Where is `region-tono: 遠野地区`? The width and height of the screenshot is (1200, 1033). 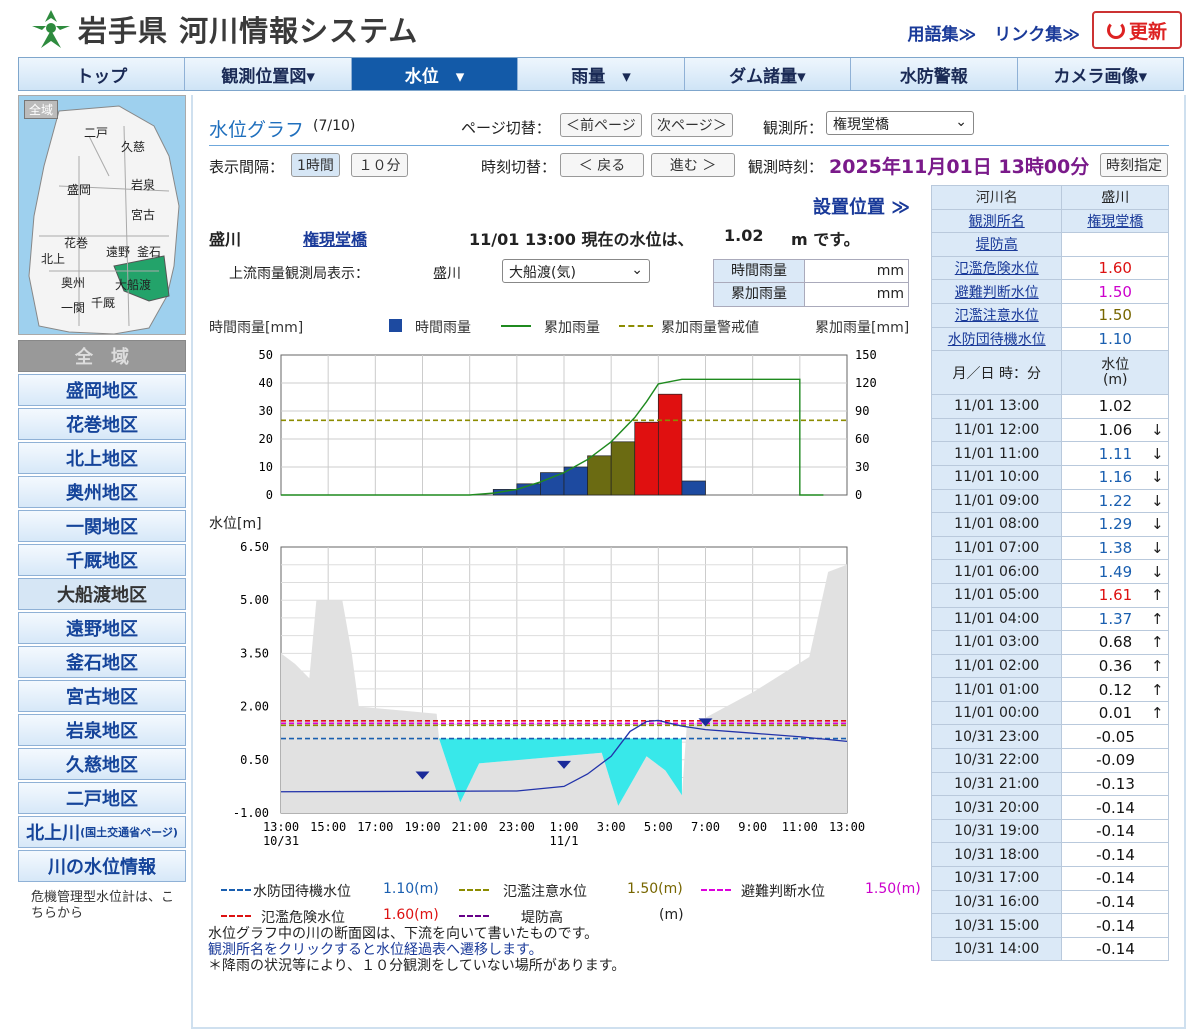 region-tono: 遠野地区 is located at coordinates (102, 628).